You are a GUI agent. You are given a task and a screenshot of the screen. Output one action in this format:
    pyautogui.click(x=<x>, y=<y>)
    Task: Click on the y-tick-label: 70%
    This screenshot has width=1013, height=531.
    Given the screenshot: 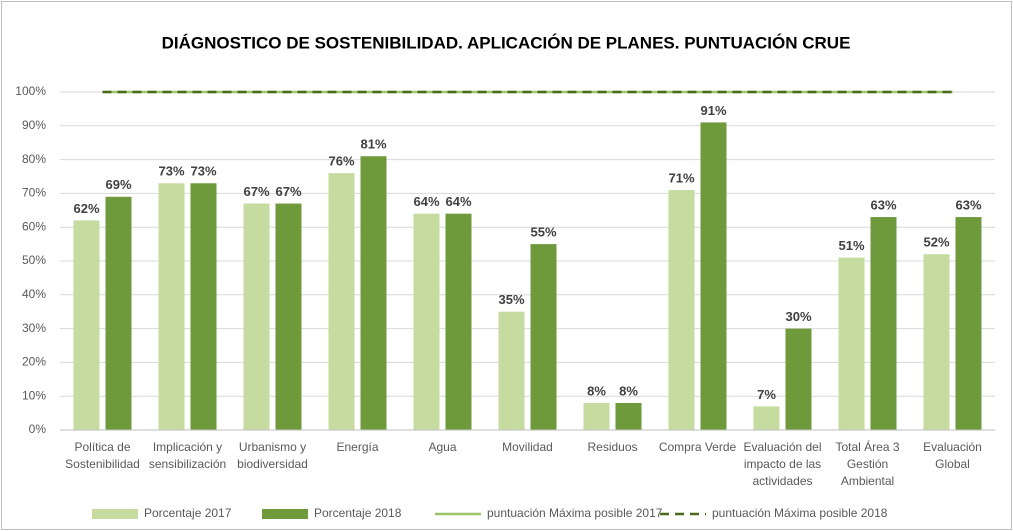 What is the action you would take?
    pyautogui.click(x=34, y=193)
    